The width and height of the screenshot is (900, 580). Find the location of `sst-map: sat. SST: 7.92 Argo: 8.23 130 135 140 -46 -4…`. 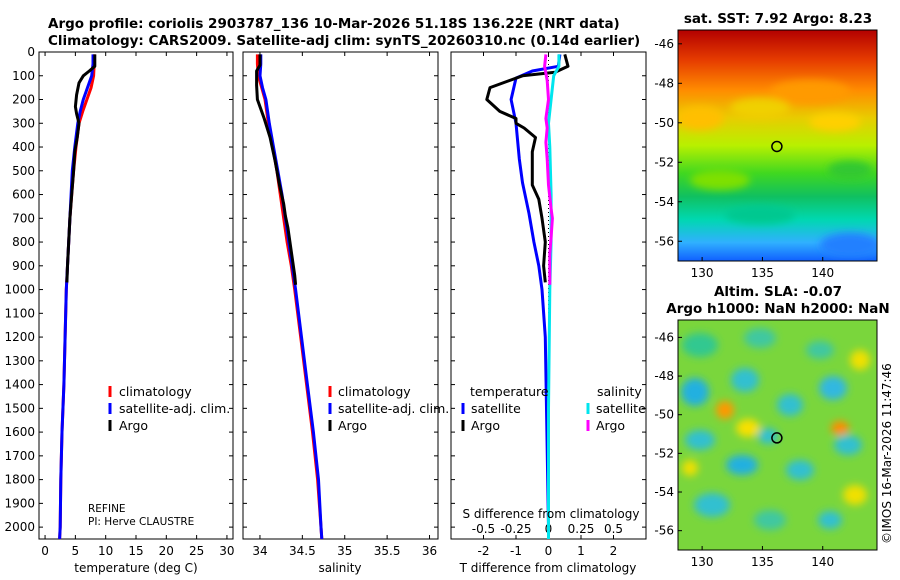

sst-map: sat. SST: 7.92 Argo: 8.23 130 135 140 -46 -4… is located at coordinates (766, 145).